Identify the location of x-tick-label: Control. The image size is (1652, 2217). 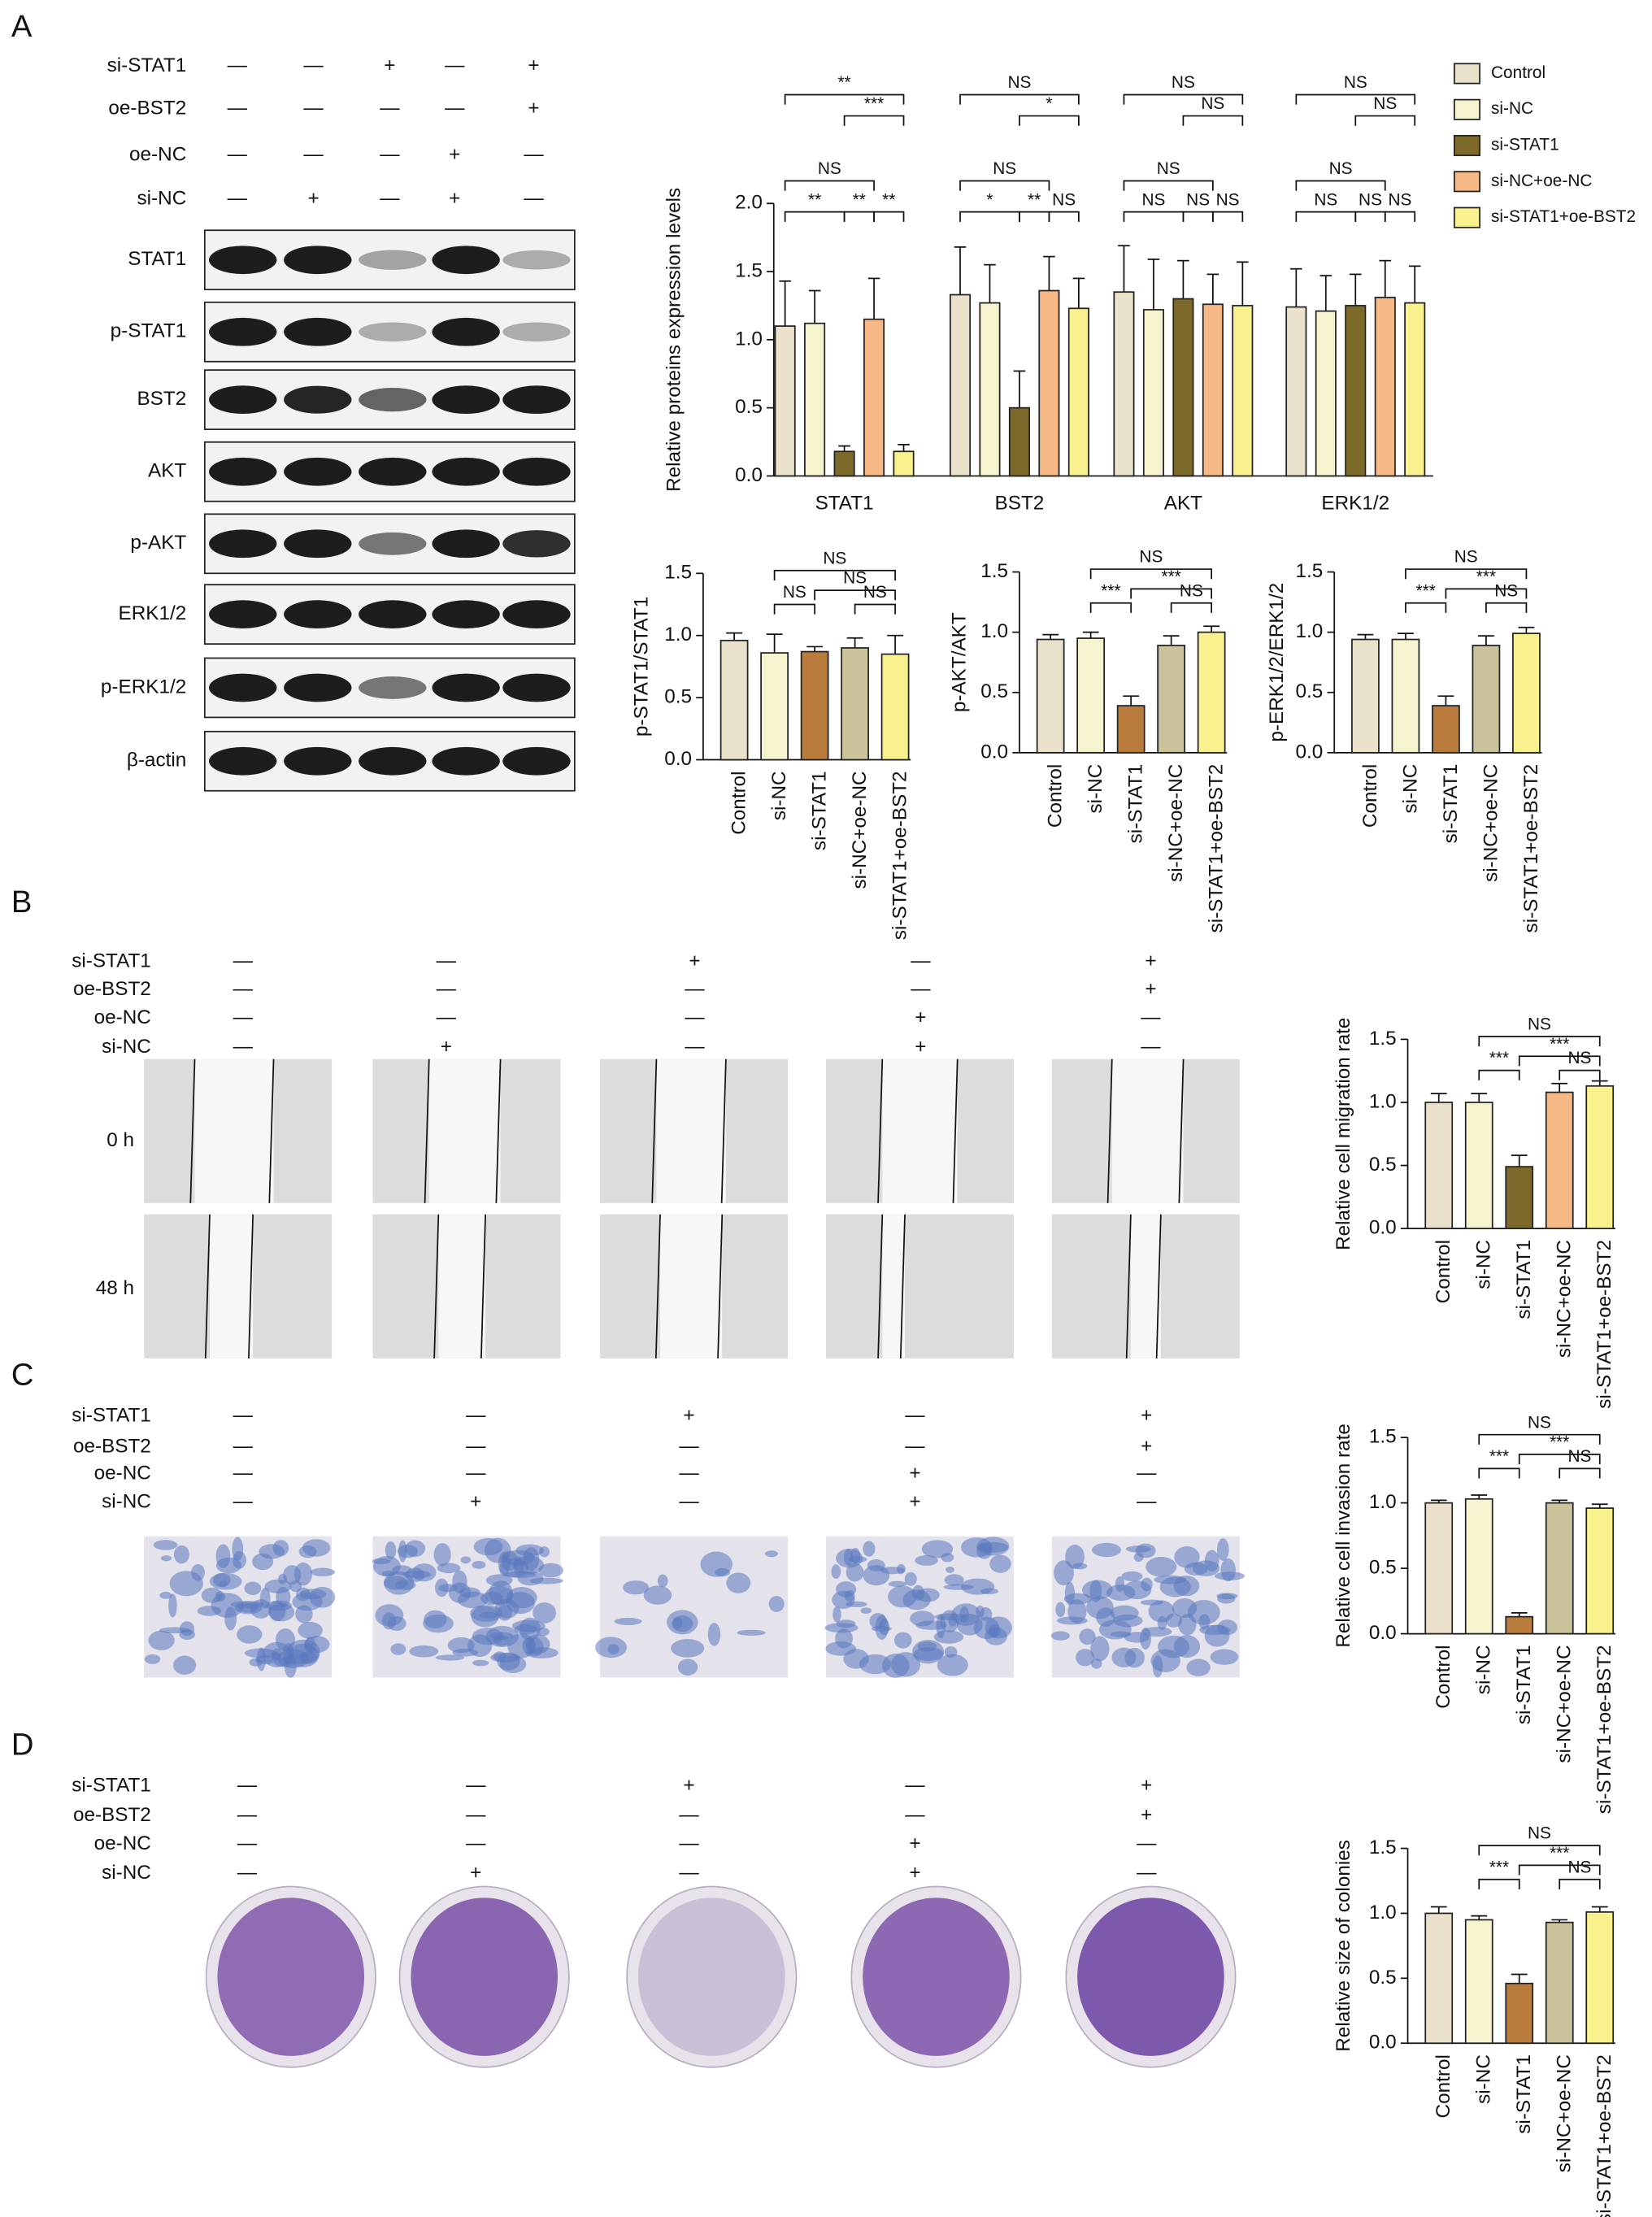
(1443, 1677).